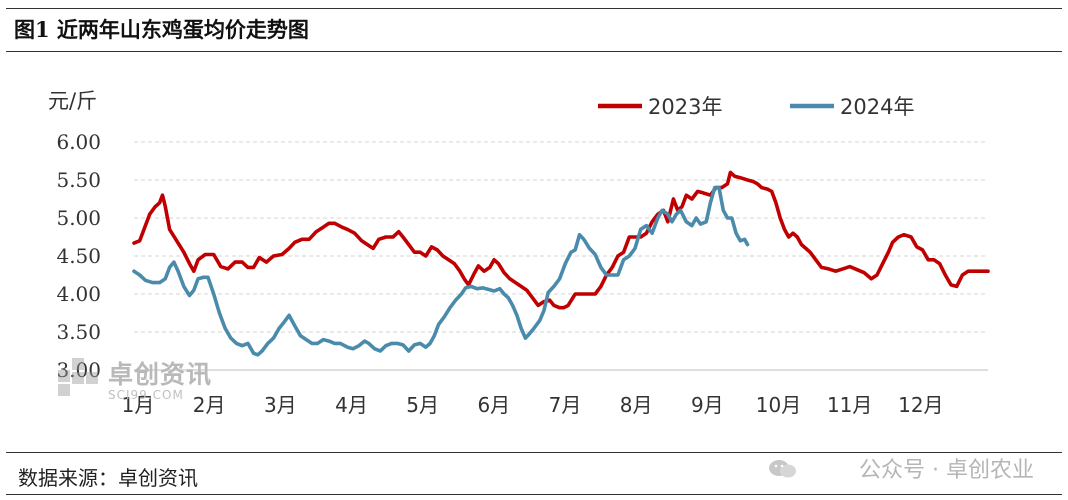  What do you see at coordinates (78, 332) in the screenshot?
I see `y-tick-label: 3.50` at bounding box center [78, 332].